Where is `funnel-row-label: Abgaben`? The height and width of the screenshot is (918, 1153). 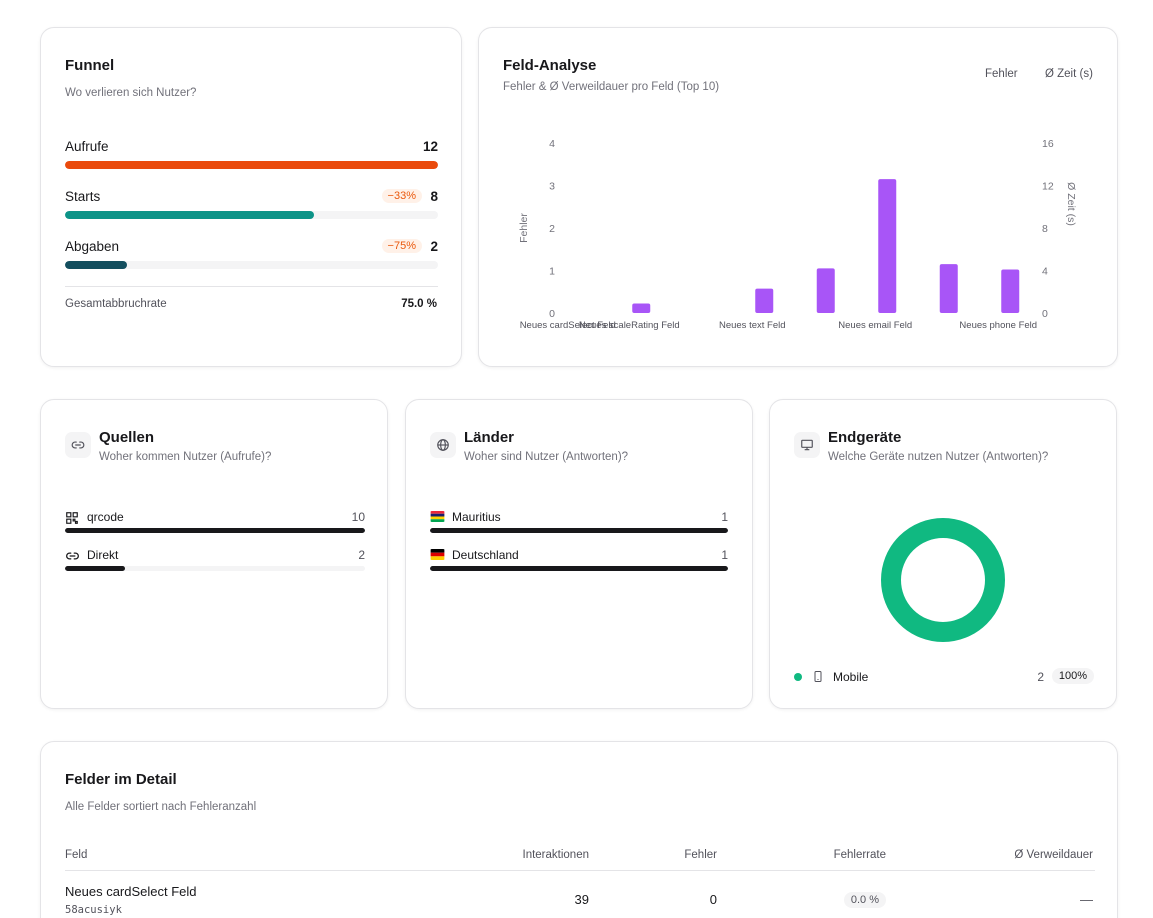
funnel-row-label: Abgaben is located at coordinates (92, 246).